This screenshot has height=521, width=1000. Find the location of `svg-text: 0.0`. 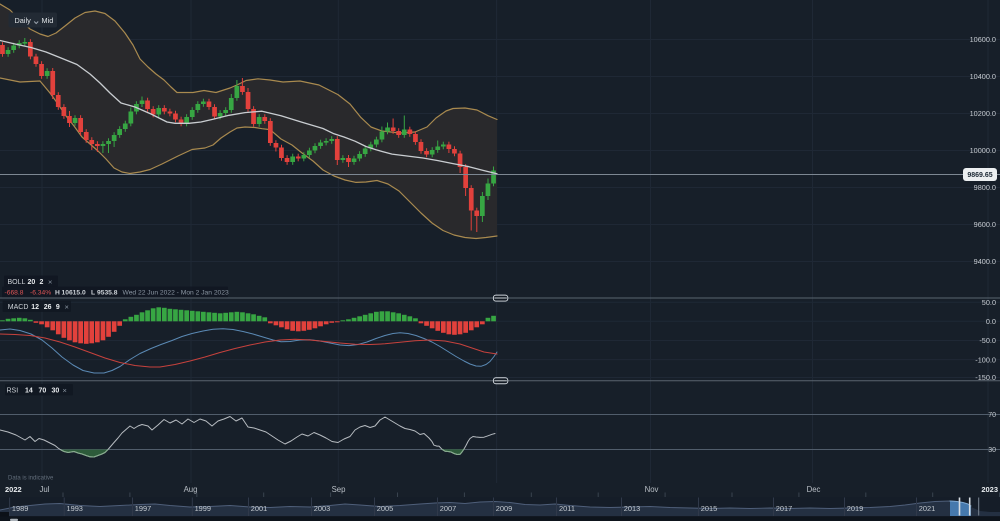

svg-text: 0.0 is located at coordinates (991, 321).